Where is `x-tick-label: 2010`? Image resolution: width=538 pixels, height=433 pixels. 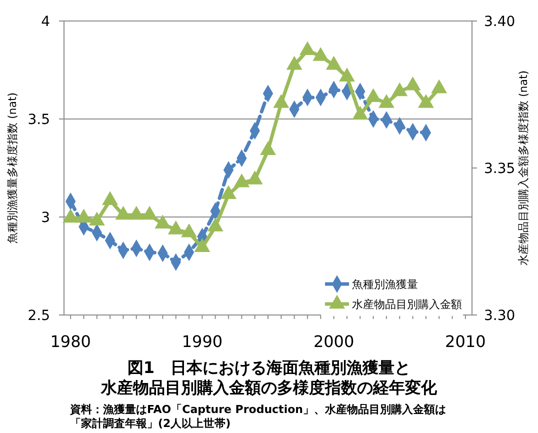
x-tick-label: 2010 is located at coordinates (465, 341).